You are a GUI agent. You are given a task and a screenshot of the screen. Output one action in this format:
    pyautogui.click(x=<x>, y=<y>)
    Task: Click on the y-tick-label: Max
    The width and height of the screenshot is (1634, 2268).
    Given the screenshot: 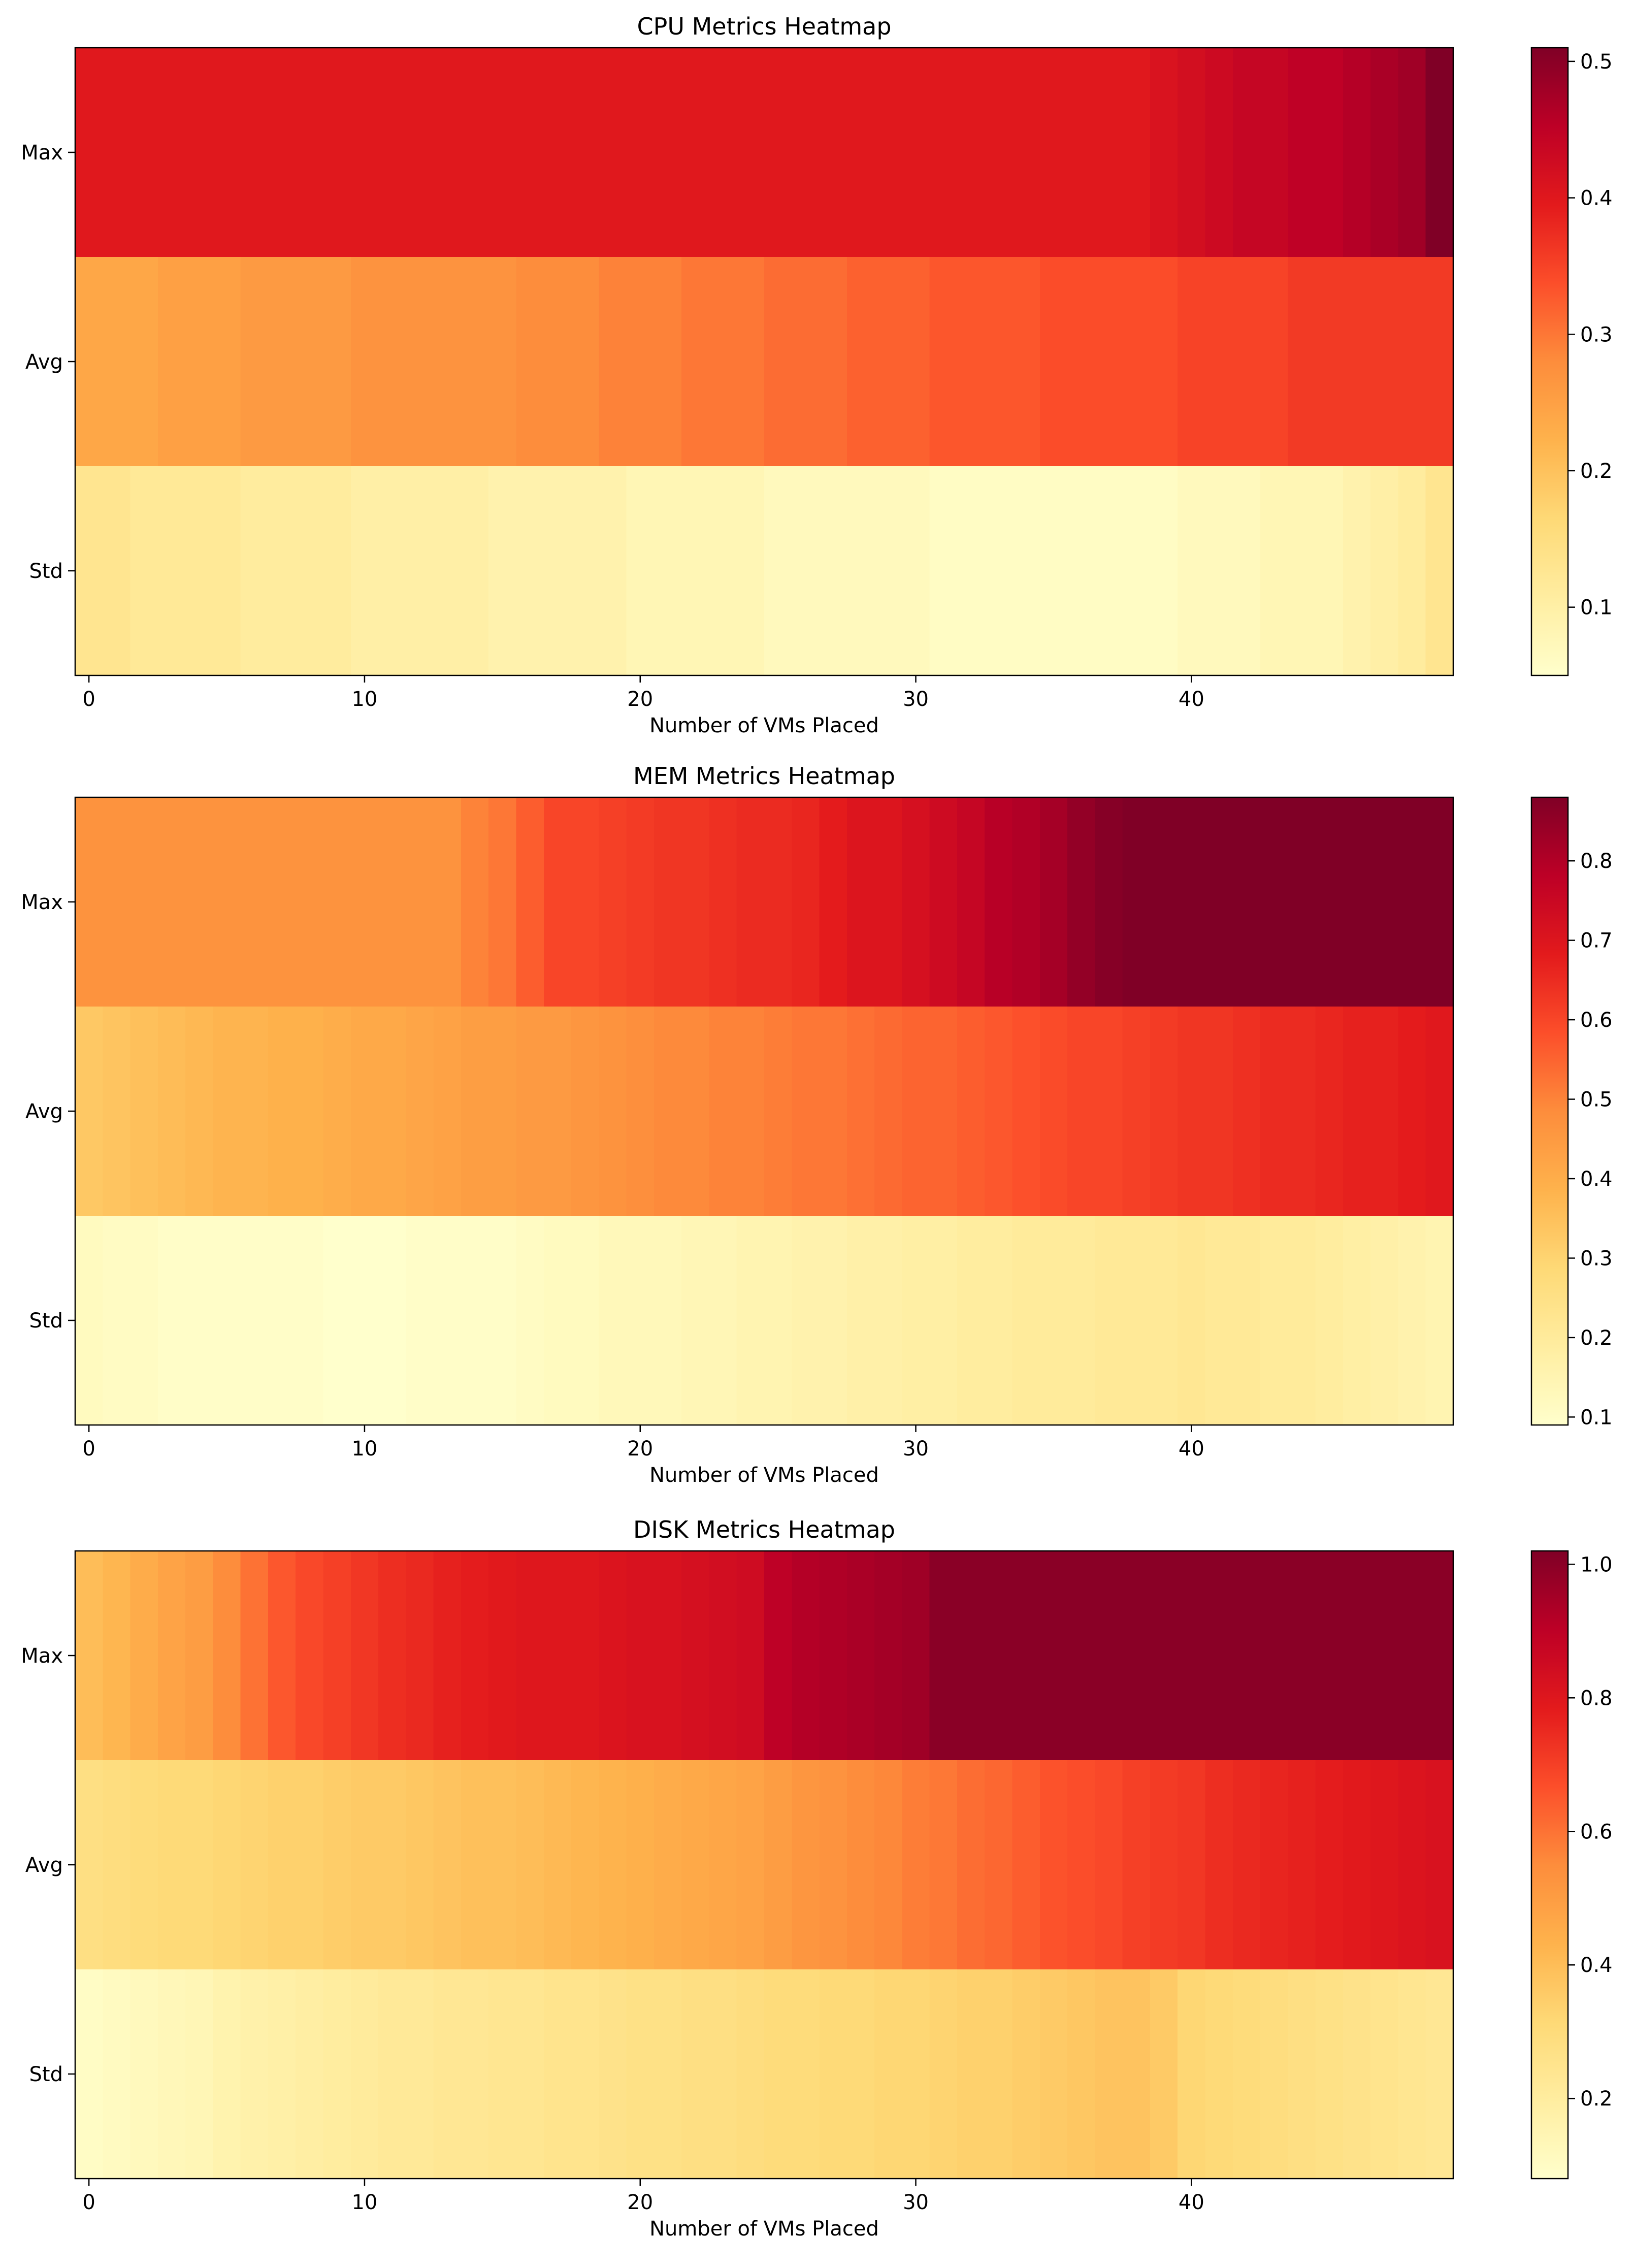 What is the action you would take?
    pyautogui.click(x=42, y=902)
    